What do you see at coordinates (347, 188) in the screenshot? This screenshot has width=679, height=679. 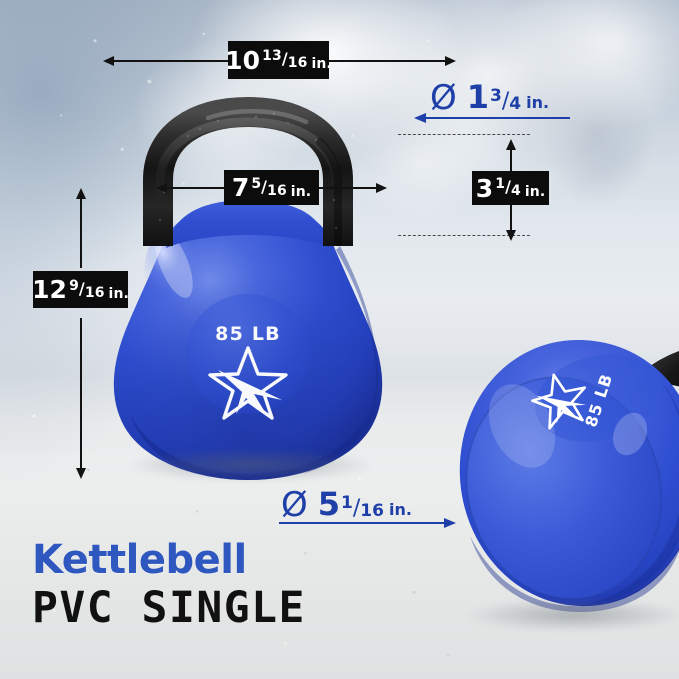 I see `handle-width-line-right` at bounding box center [347, 188].